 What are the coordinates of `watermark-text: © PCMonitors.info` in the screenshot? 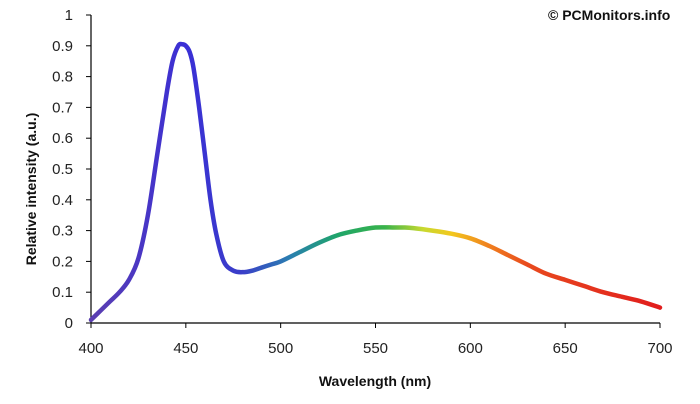 It's located at (609, 15).